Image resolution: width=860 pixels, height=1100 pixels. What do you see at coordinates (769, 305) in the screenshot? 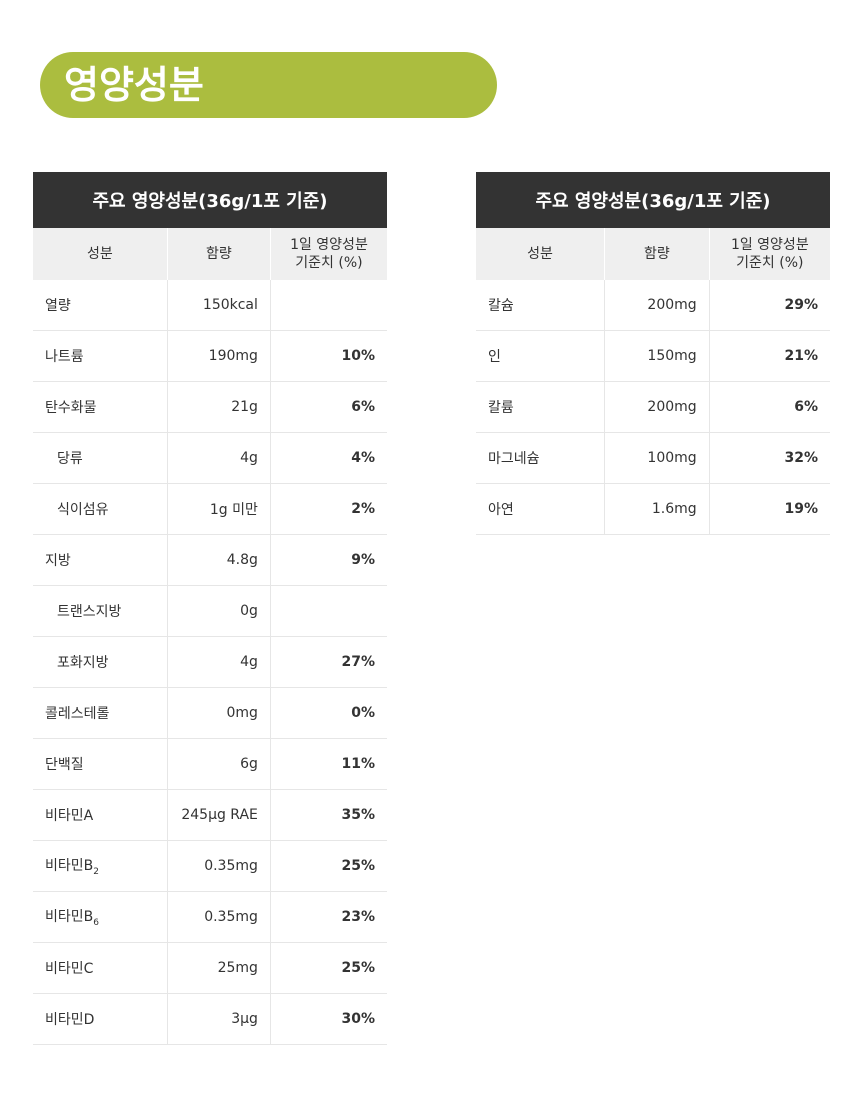
I see `daily-value-percent: 29%` at bounding box center [769, 305].